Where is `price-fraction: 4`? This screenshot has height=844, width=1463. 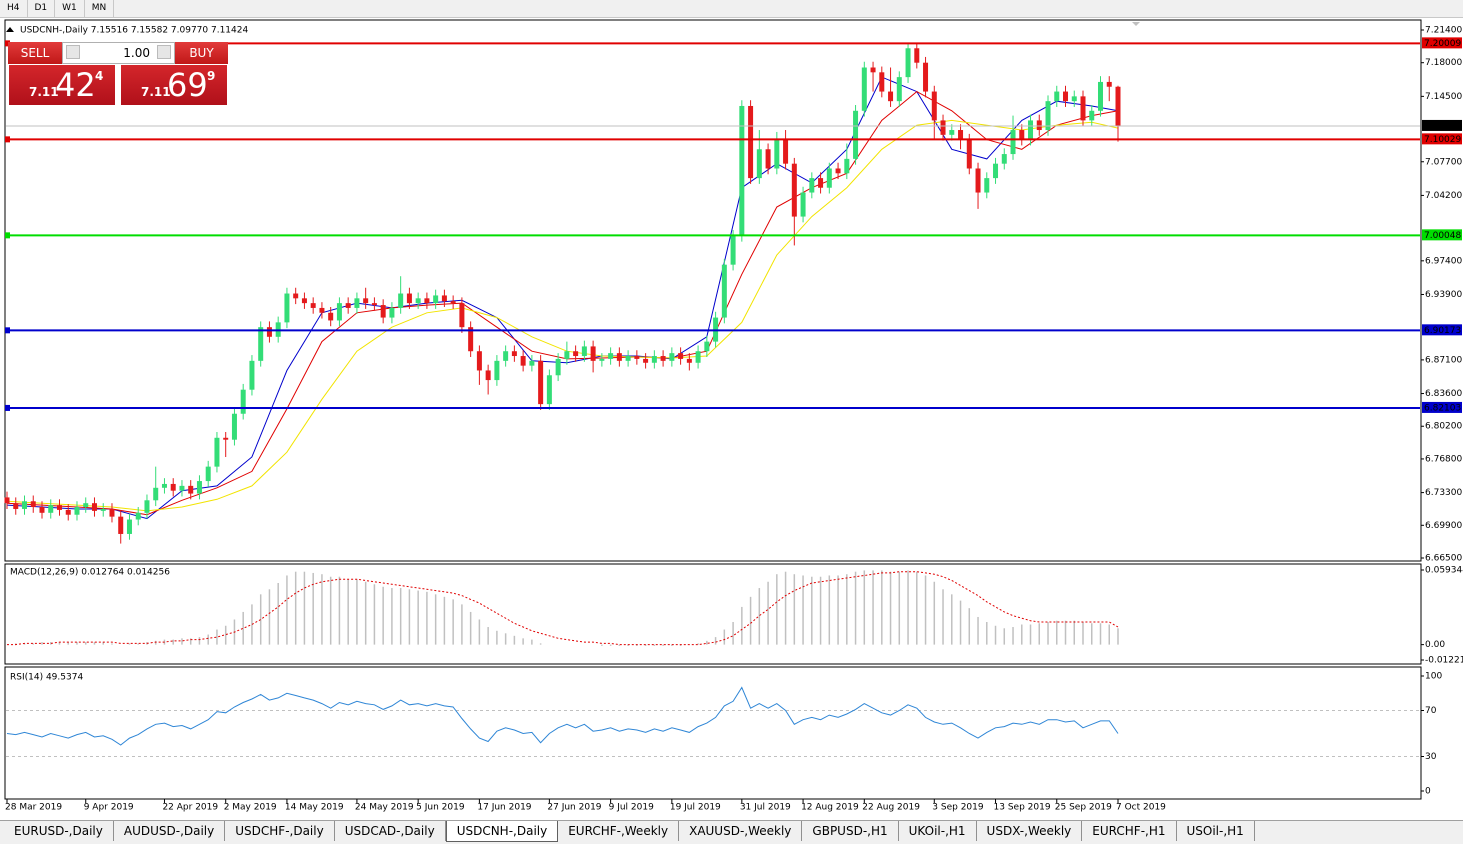
price-fraction: 4 is located at coordinates (99, 76).